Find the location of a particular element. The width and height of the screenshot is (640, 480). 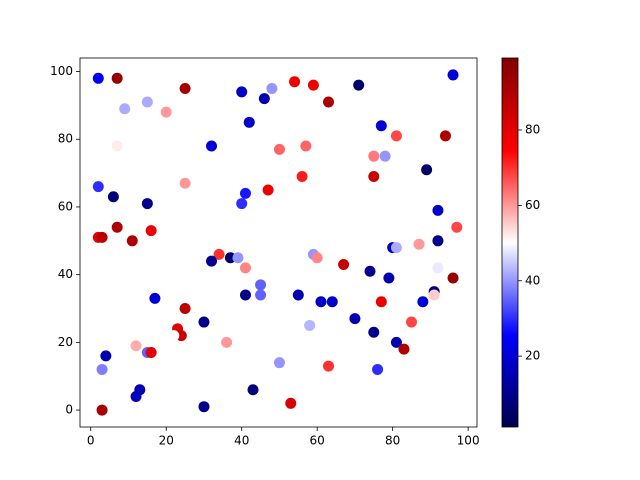

y-tick-label: 0 is located at coordinates (69, 410).